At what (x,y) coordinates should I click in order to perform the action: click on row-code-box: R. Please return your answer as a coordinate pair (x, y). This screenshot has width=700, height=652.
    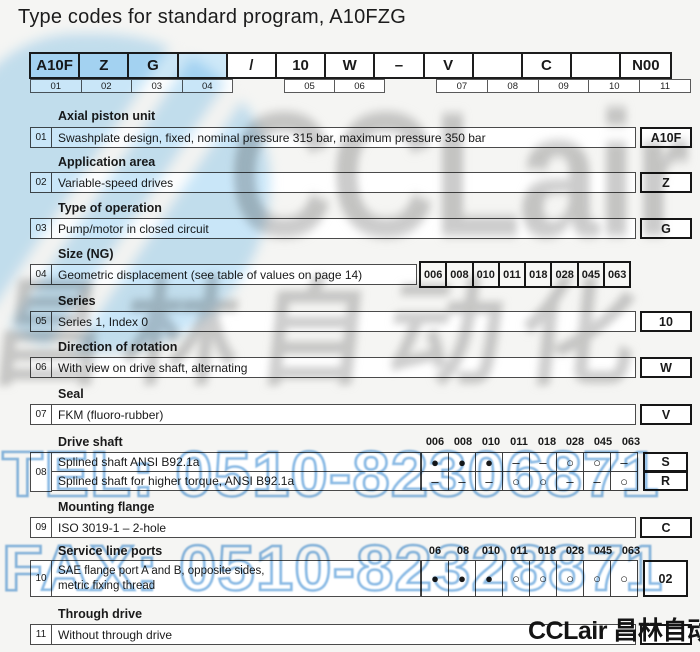
    Looking at the image, I should click on (665, 481).